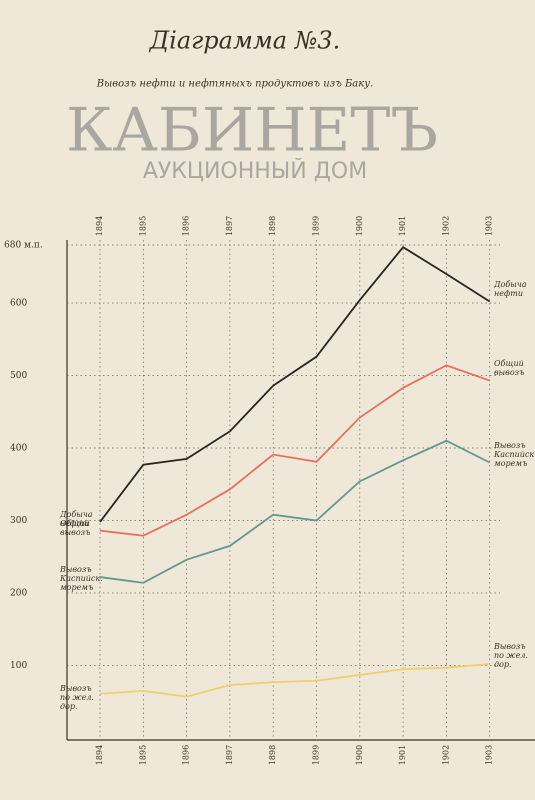 This screenshot has width=535, height=800. Describe the element at coordinates (23, 246) in the screenshot. I see `y-tick-label: 680 м.п.` at that location.